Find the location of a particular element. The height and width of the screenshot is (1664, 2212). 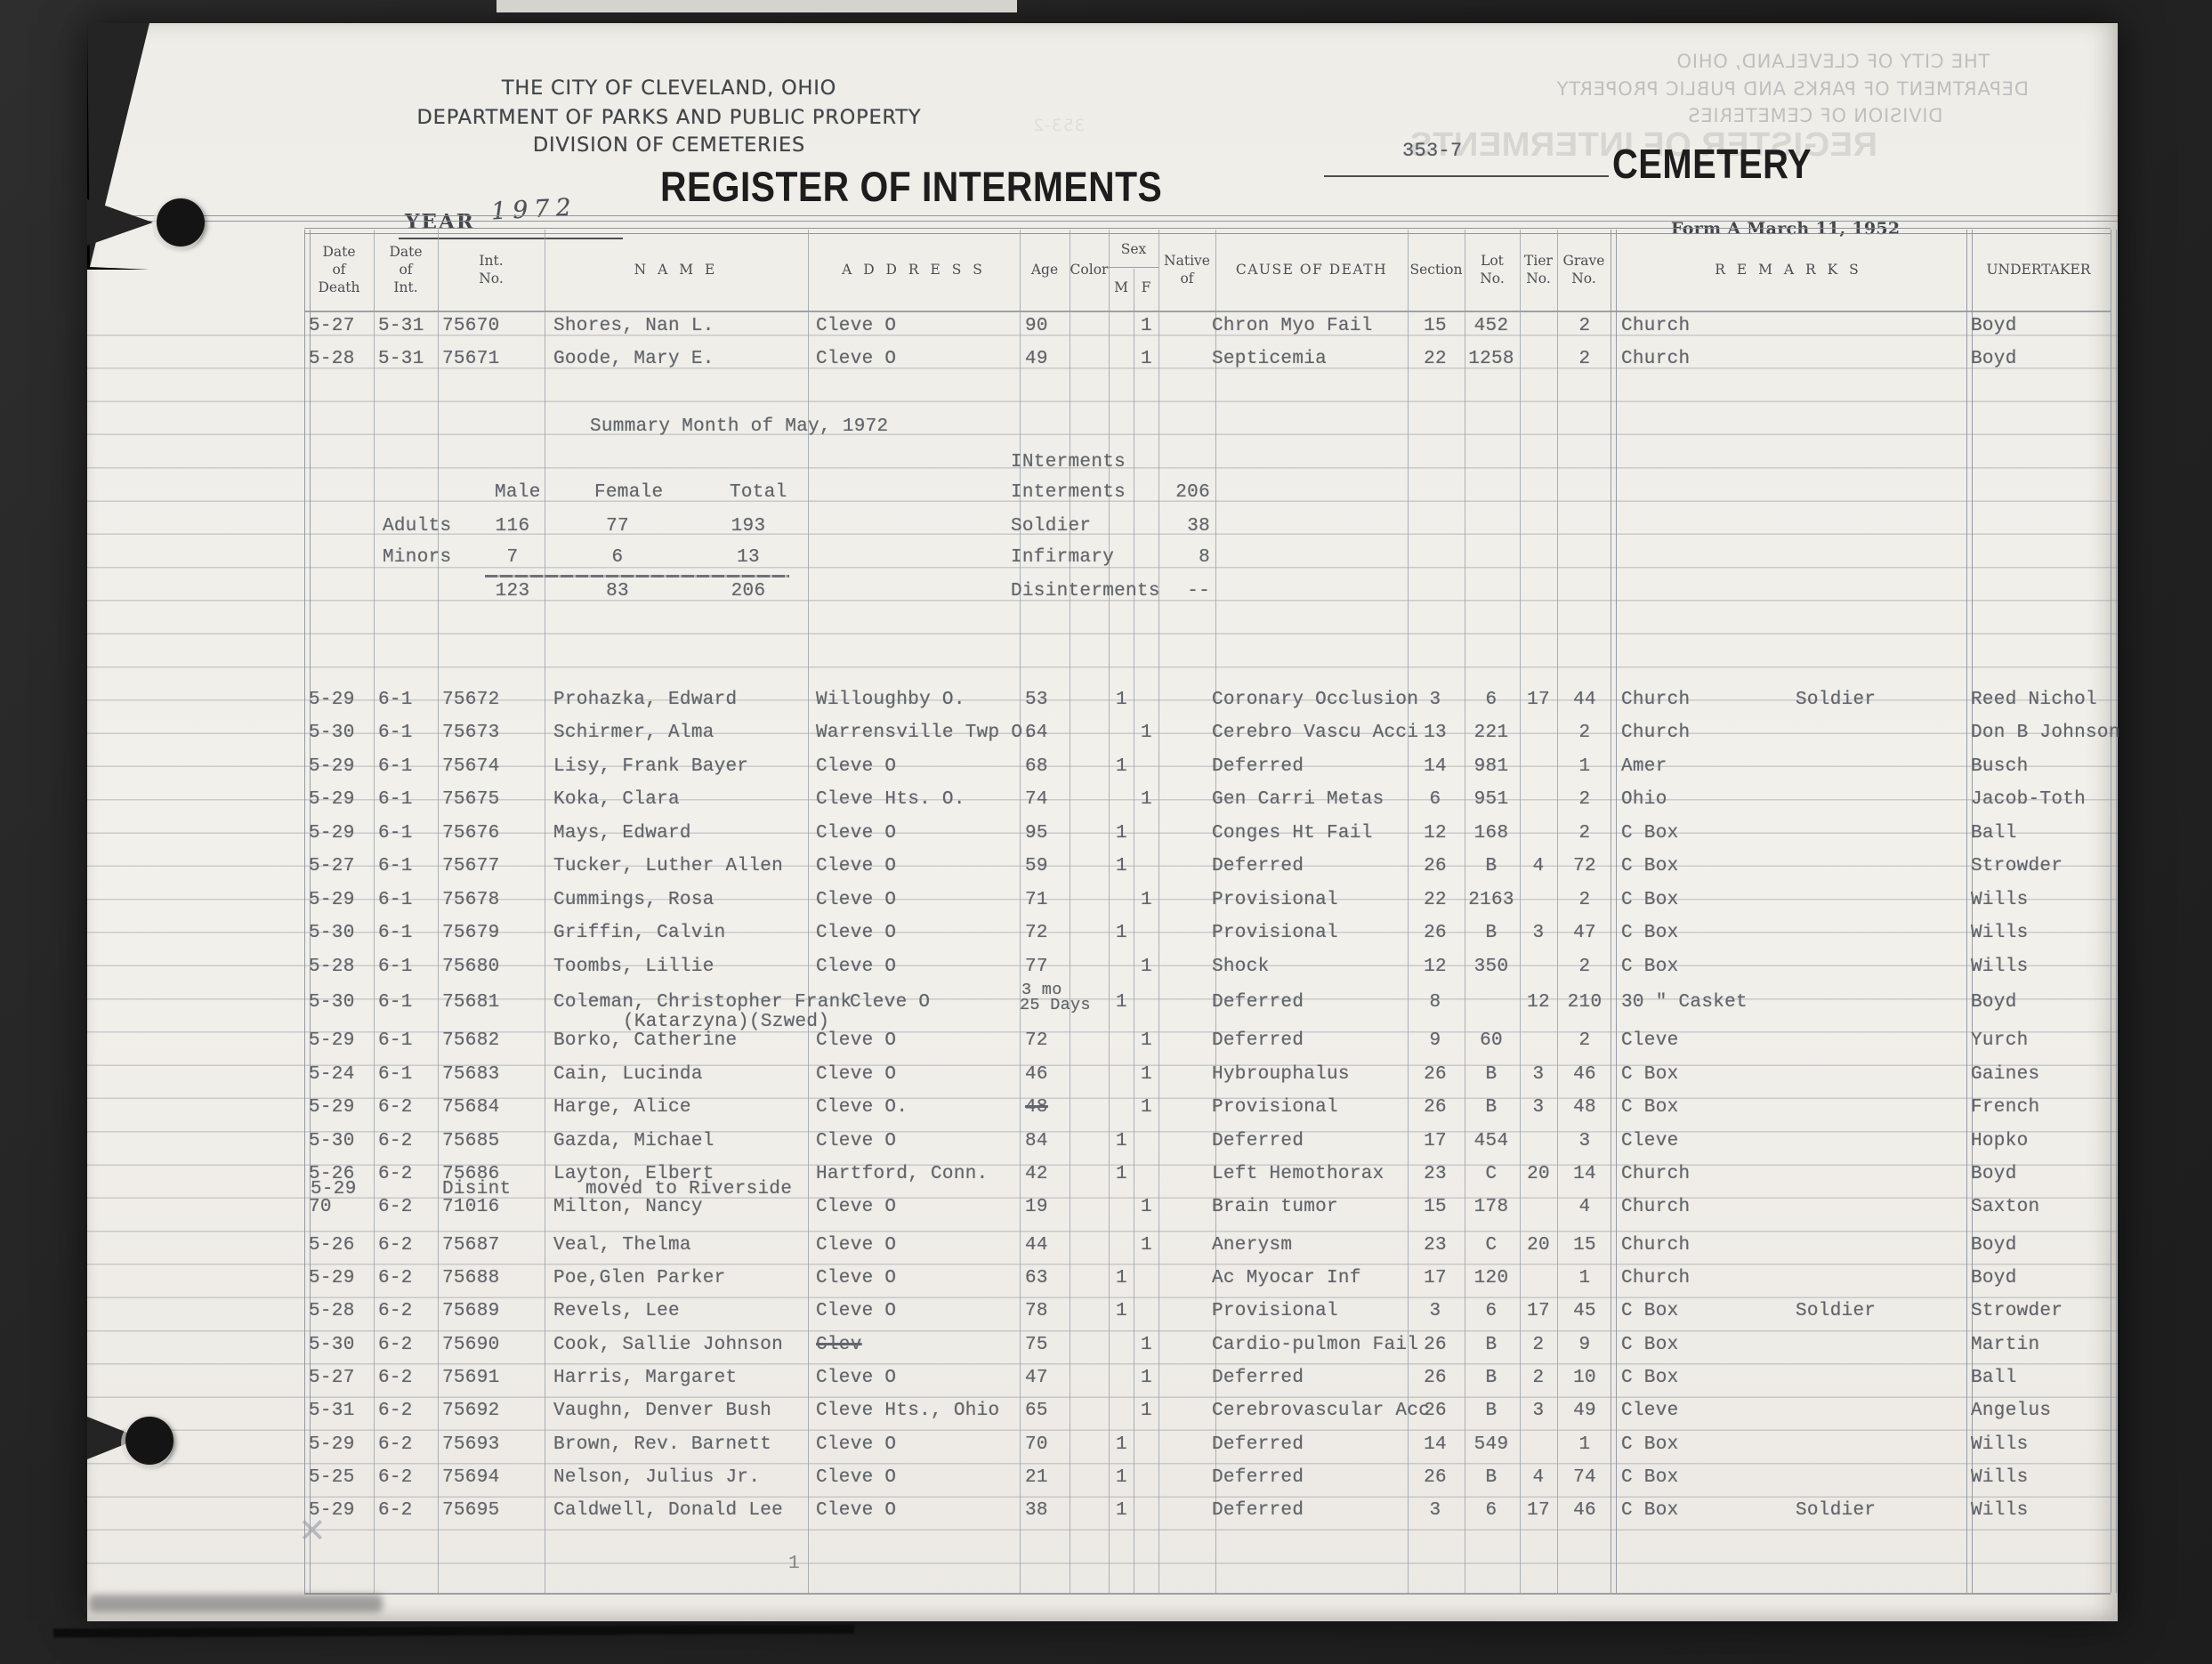

cell-dod: 5-25 is located at coordinates (332, 1477).